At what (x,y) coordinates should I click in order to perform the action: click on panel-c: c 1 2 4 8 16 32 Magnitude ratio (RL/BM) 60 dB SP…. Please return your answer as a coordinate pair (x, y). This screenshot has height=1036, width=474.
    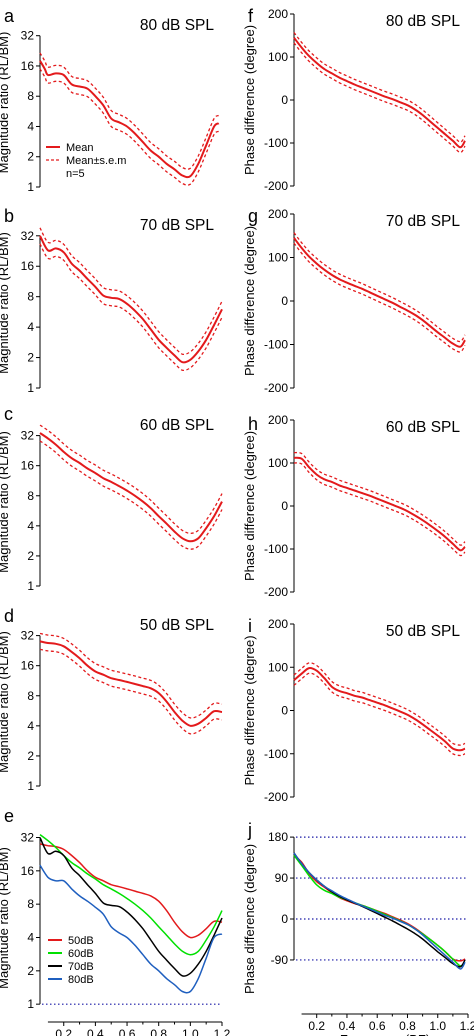
    Looking at the image, I should click on (111, 498).